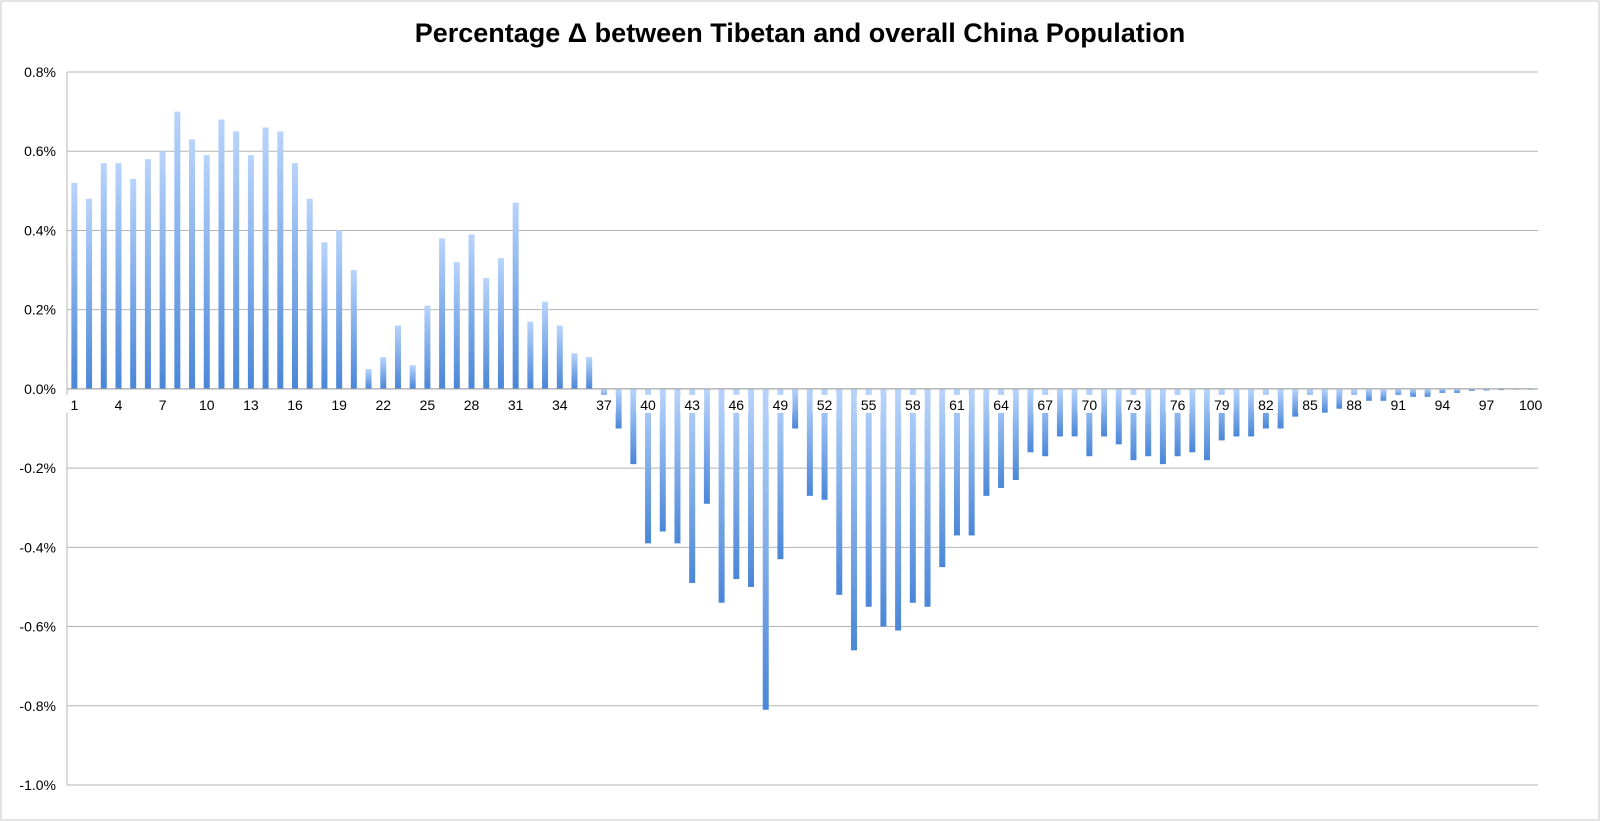  I want to click on x-tick-label: 49, so click(781, 405).